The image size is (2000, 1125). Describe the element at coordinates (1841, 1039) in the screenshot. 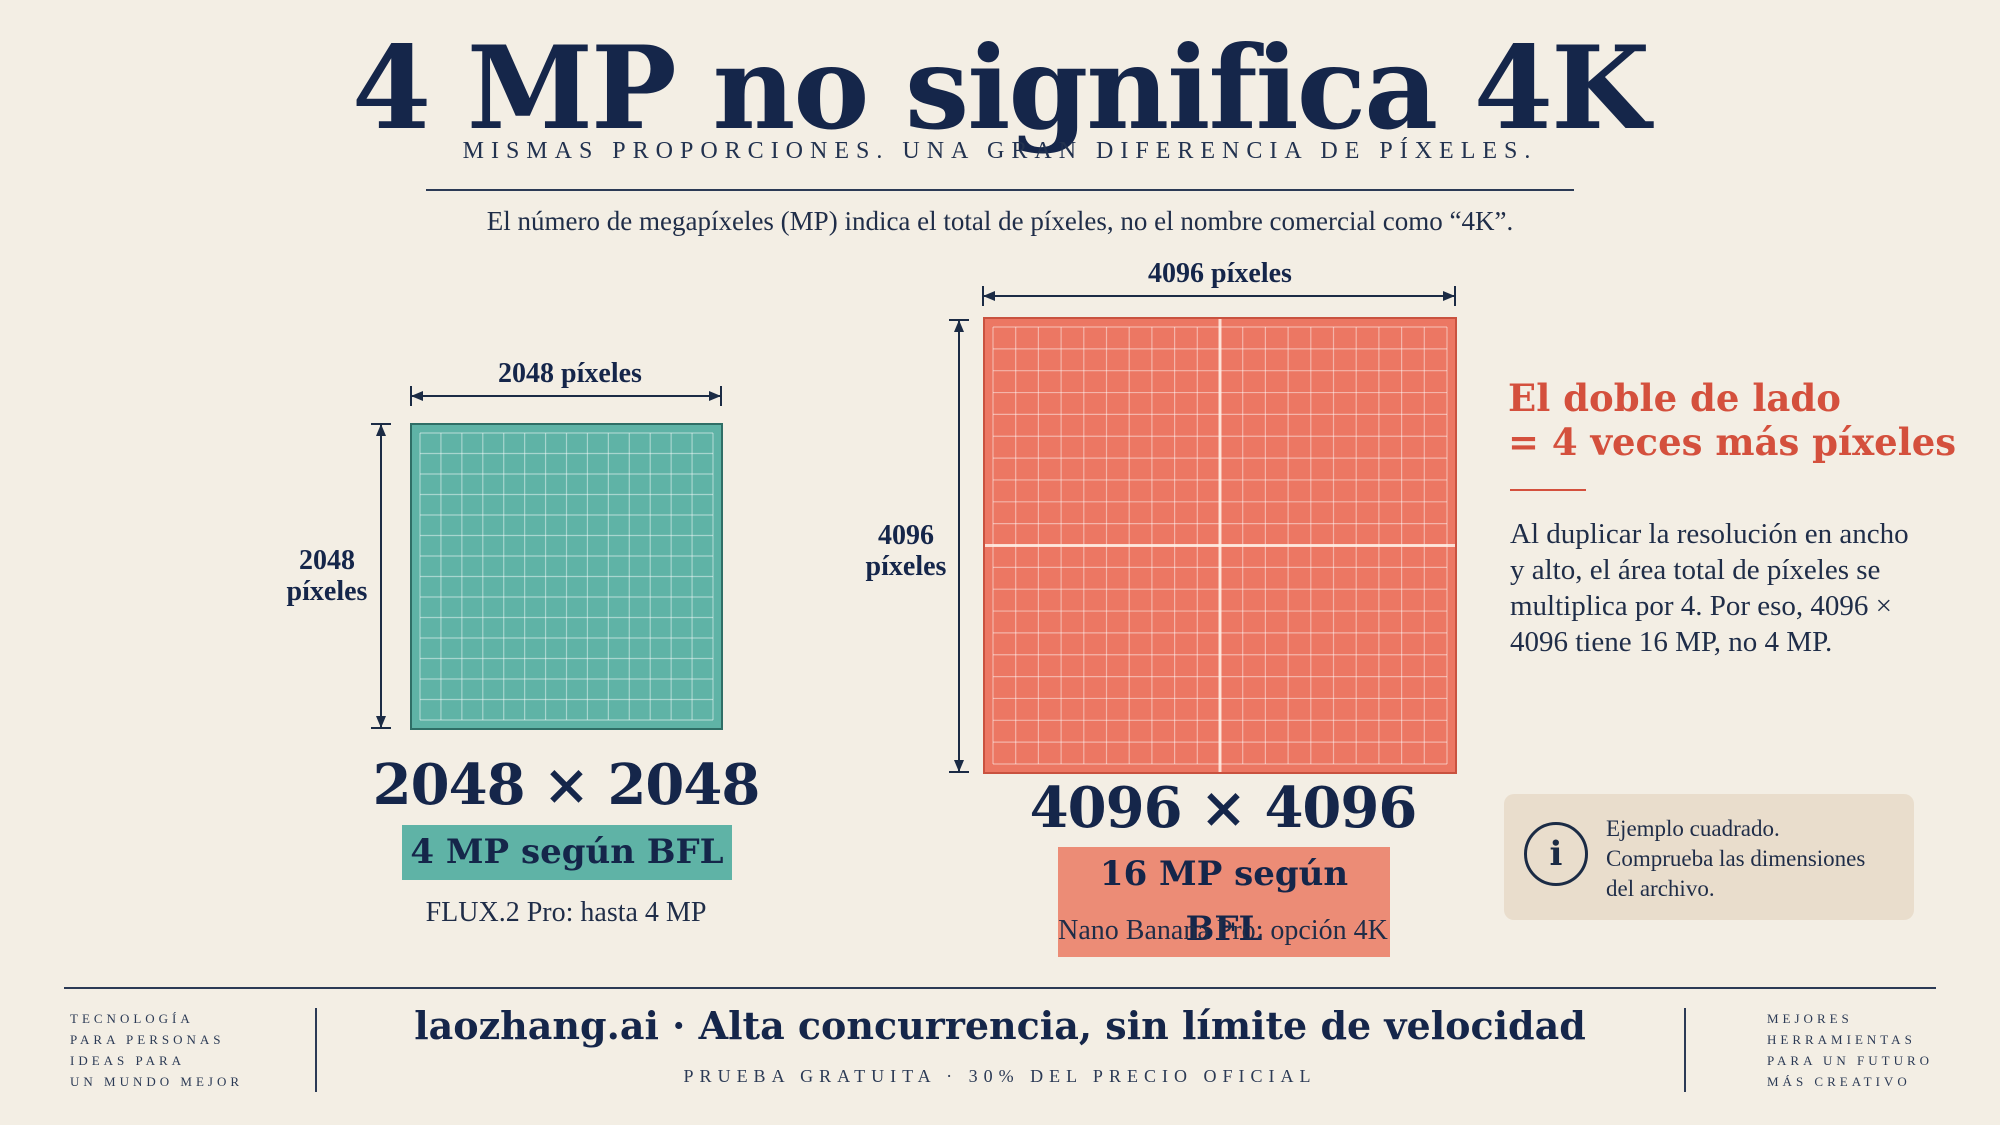

I see `footer-right-line: HERRAMIENTAS` at that location.